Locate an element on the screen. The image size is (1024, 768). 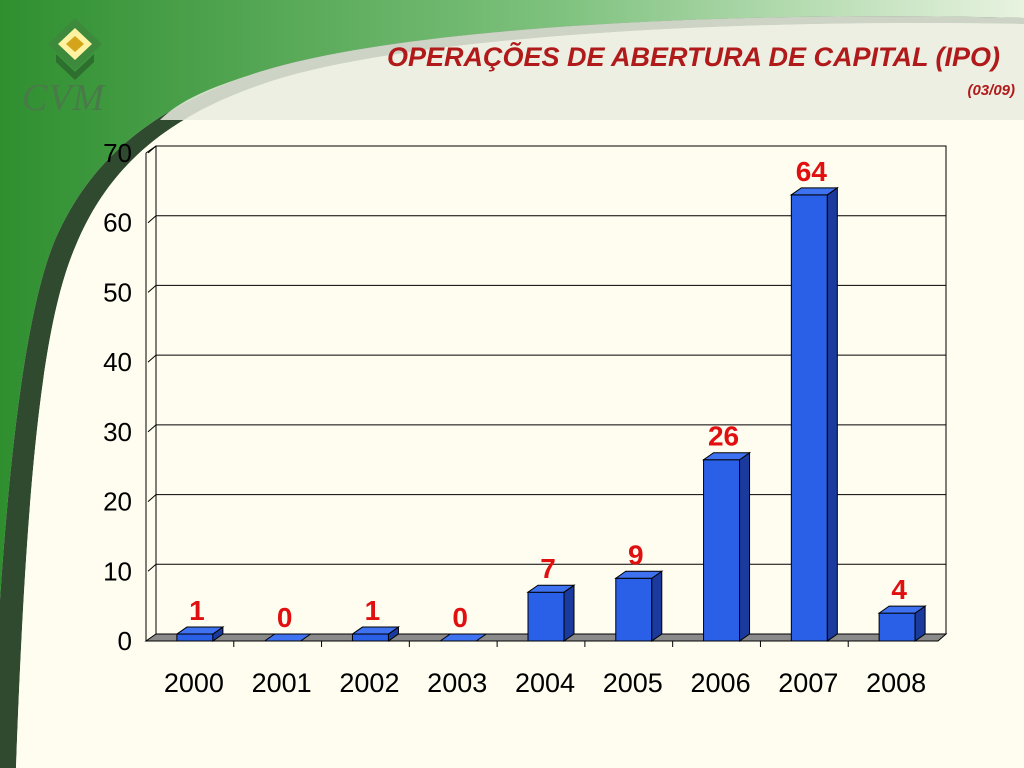
data-label: 26 is located at coordinates (723, 436).